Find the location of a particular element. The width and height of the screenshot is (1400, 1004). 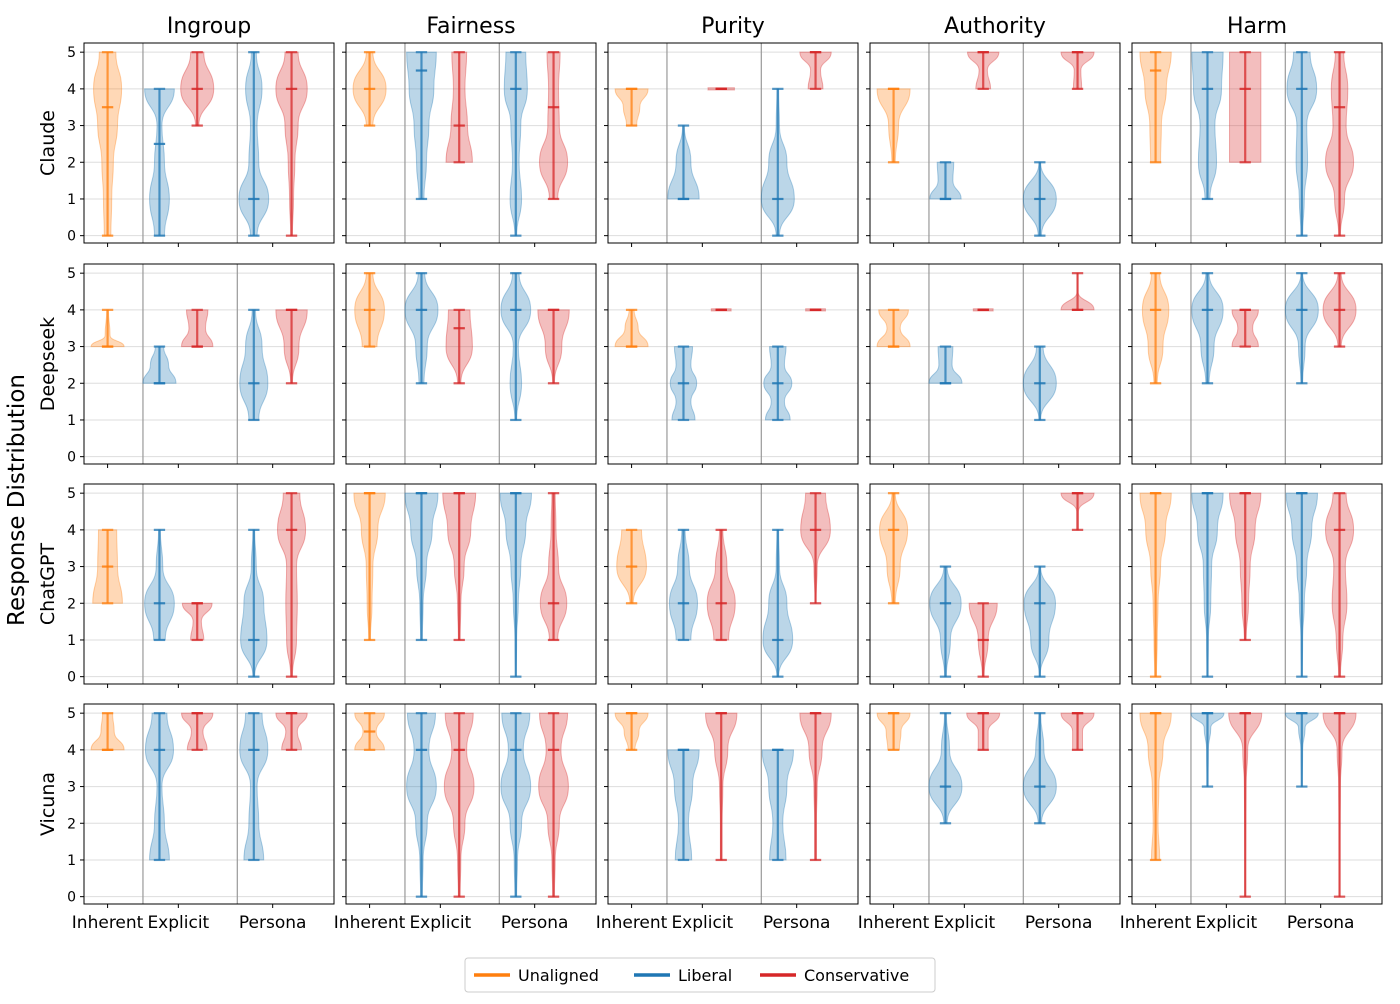

panel-vicuna-fairness: Inherent Explicit Persona is located at coordinates (465, 818).